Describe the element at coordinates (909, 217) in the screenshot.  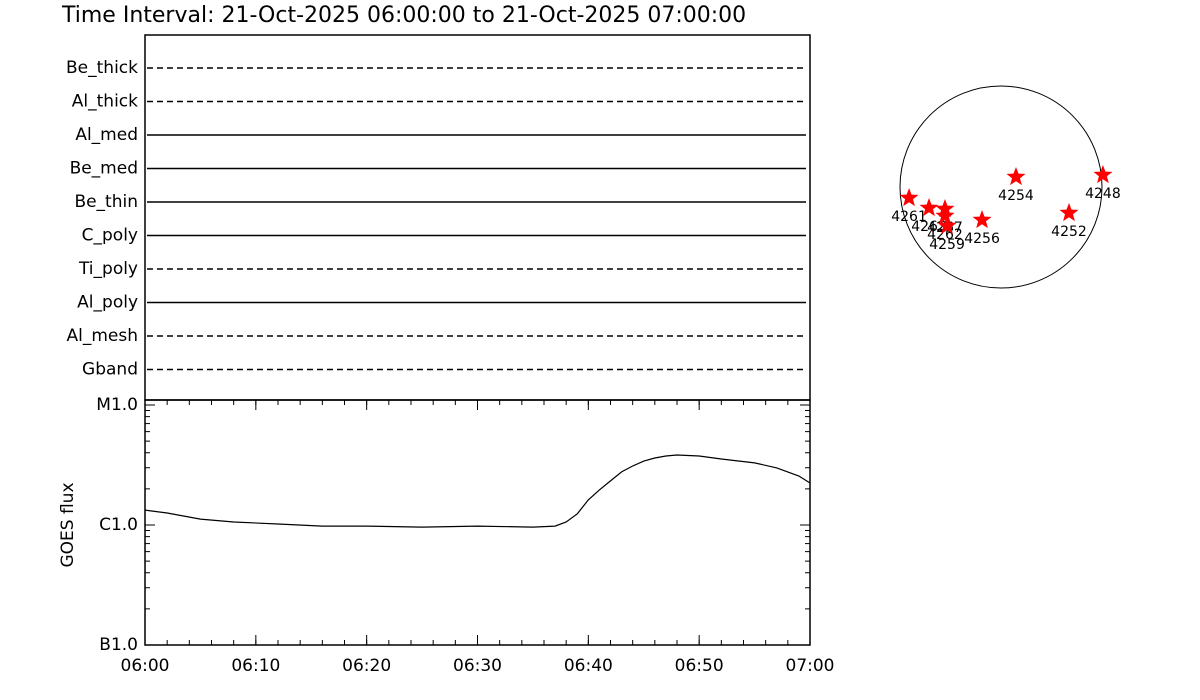
I see `region-label: 4261` at that location.